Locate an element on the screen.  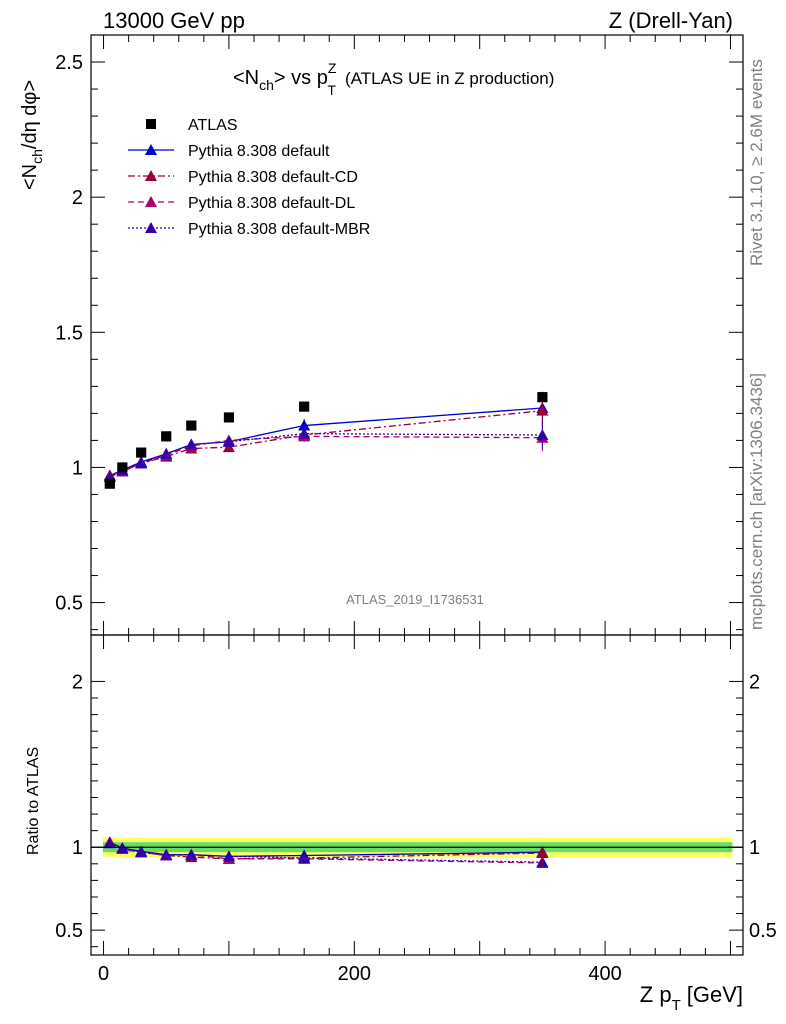
header-left: 13000 GeV pp is located at coordinates (174, 20).